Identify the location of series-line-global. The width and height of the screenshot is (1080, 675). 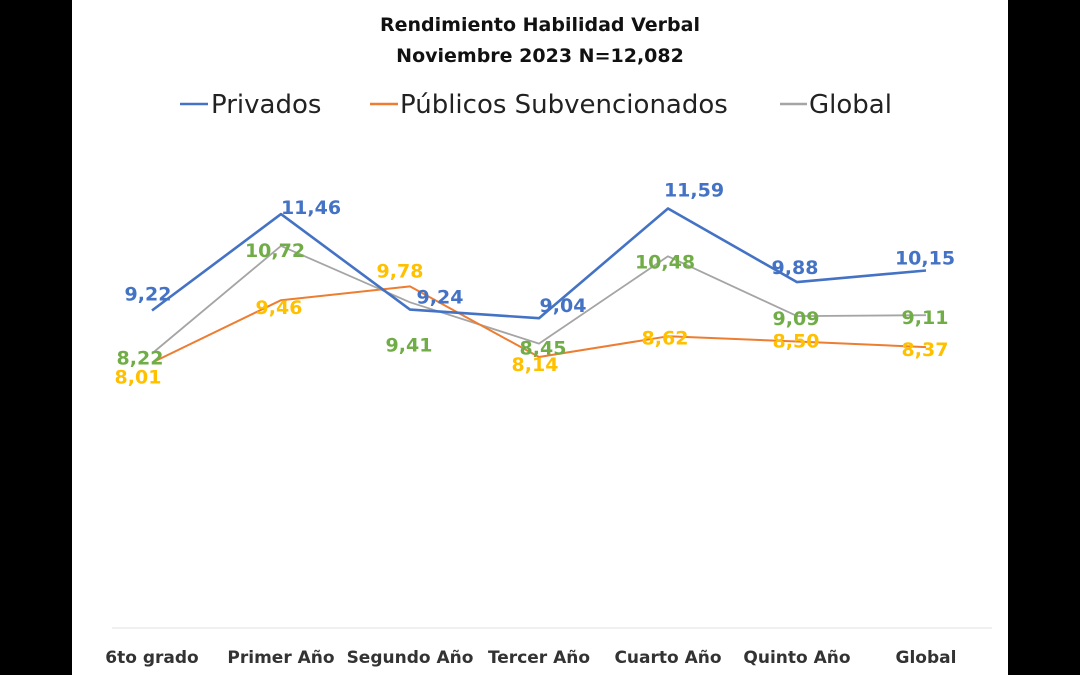
(539, 299).